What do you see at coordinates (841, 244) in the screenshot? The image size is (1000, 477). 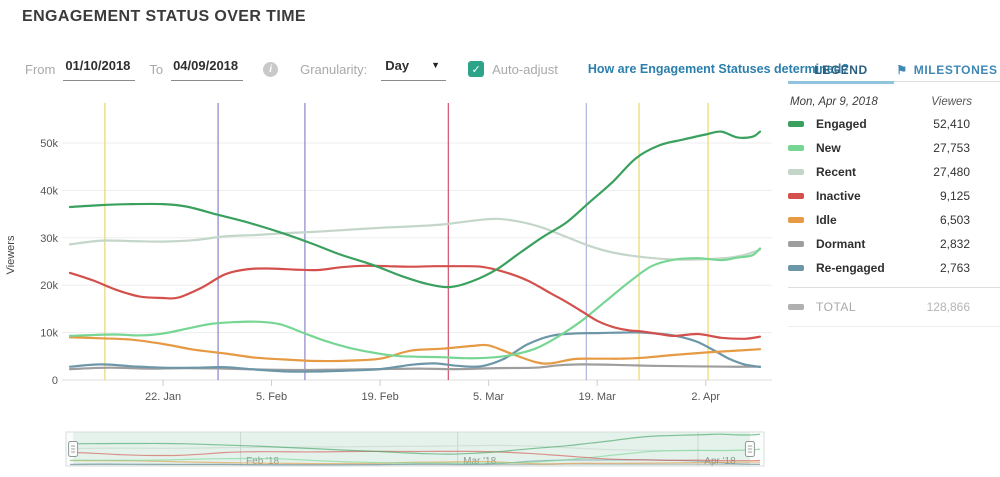 I see `legend-series-name: Dormant` at bounding box center [841, 244].